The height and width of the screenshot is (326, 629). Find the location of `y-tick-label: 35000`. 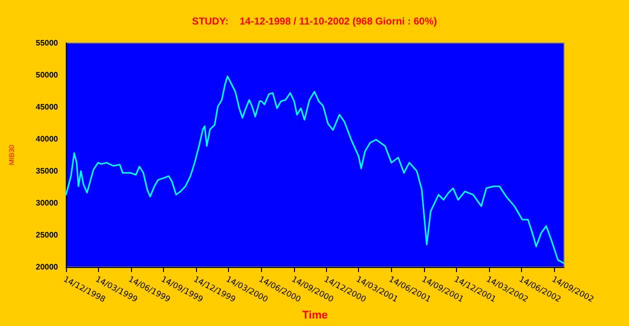

y-tick-label: 35000 is located at coordinates (47, 171).